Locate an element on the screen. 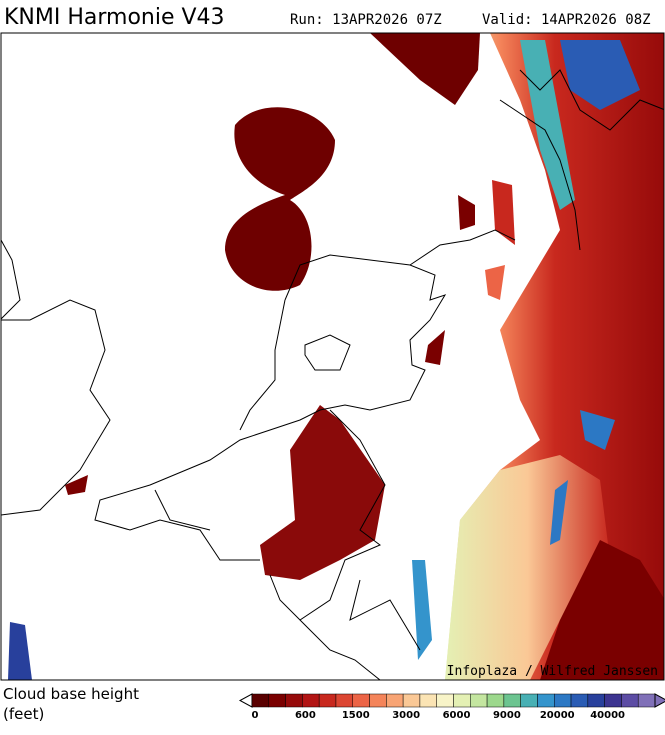 The height and width of the screenshot is (735, 665). valid-time: Valid: 14APR2026 08Z is located at coordinates (566, 20).